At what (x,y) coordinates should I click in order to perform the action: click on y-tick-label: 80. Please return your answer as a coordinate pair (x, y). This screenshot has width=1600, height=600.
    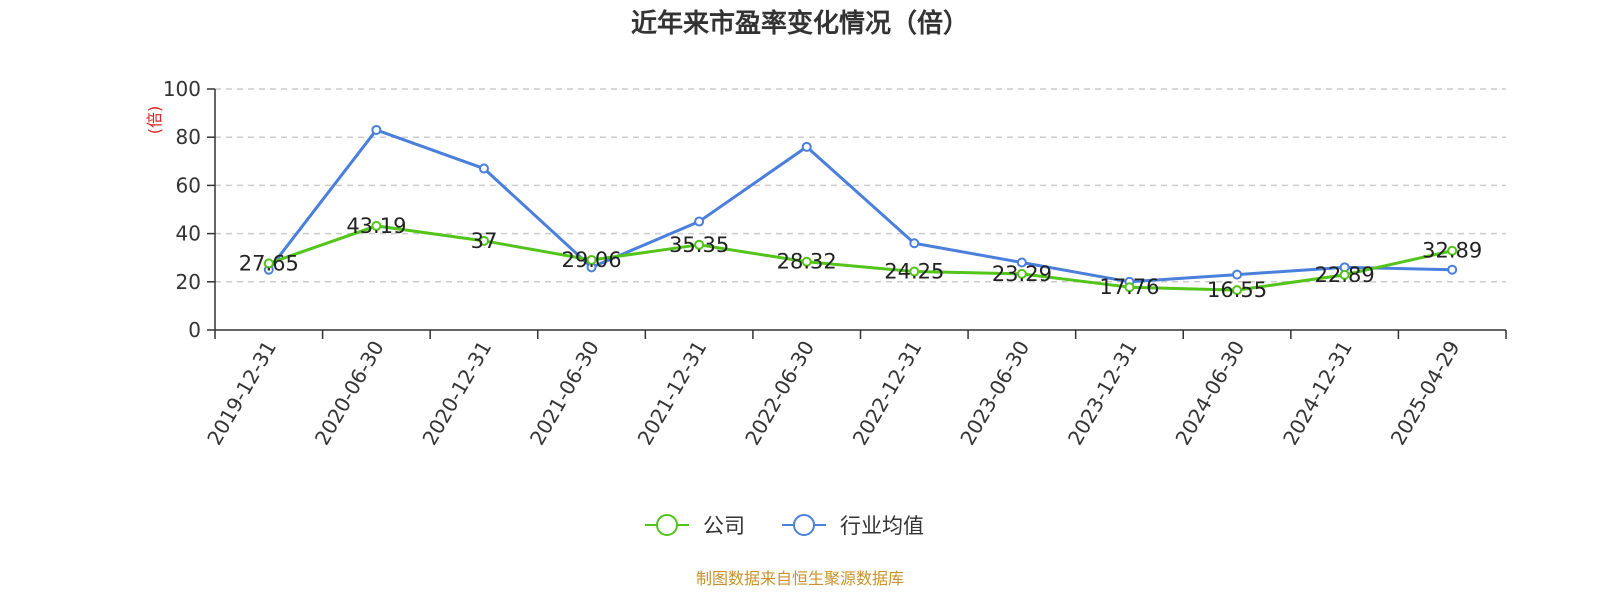
    Looking at the image, I should click on (188, 137).